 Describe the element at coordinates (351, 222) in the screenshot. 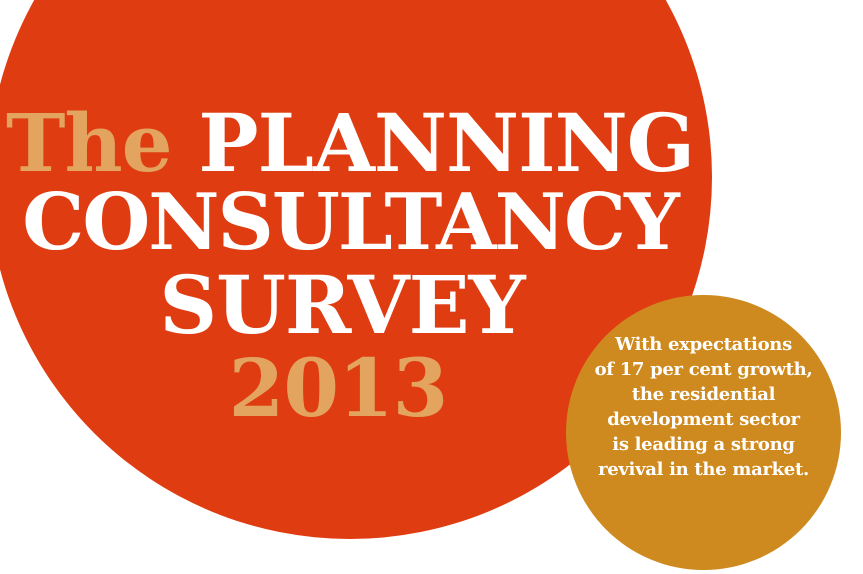

I see `title-line-2: CONSULTANCY` at that location.